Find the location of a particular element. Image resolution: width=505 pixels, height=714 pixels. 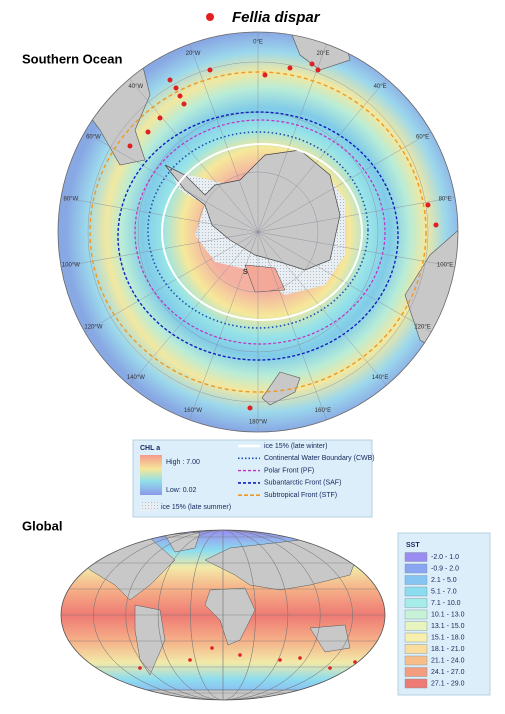

sst-label: 5.1 - 7.0 is located at coordinates (444, 591).